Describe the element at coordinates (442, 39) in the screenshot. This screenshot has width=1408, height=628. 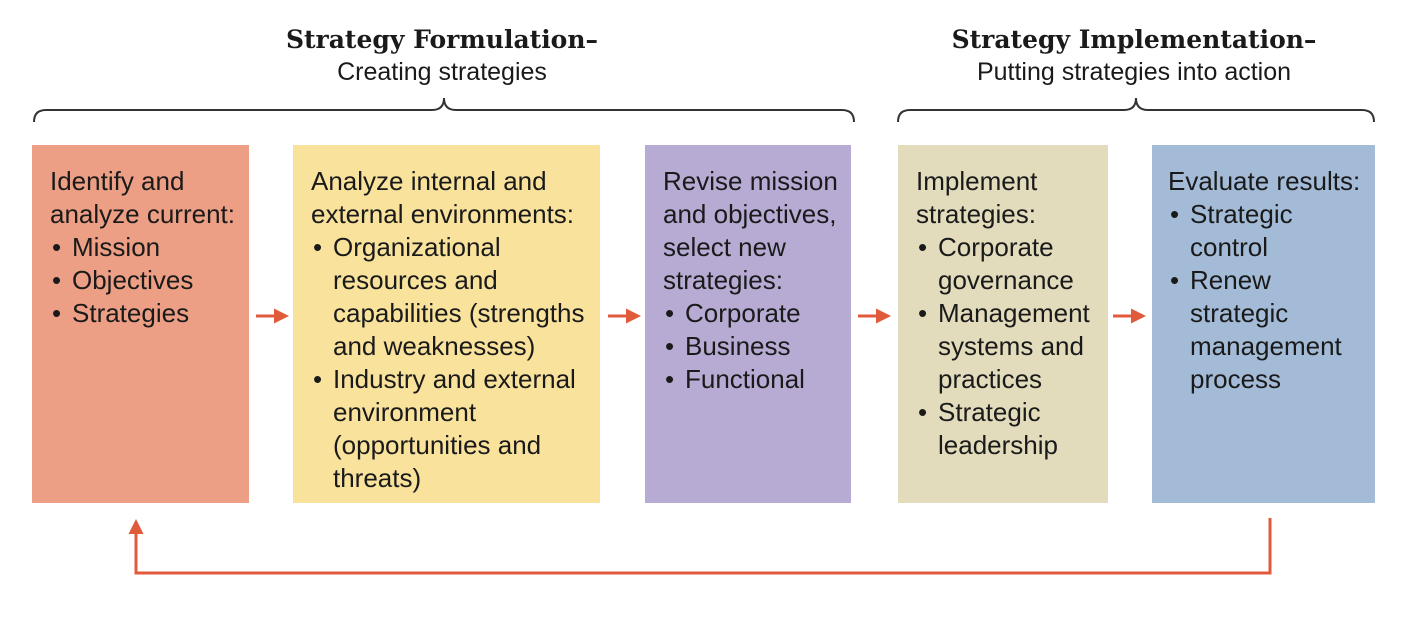
I see `formulation-title: Strategy Formulation–` at that location.